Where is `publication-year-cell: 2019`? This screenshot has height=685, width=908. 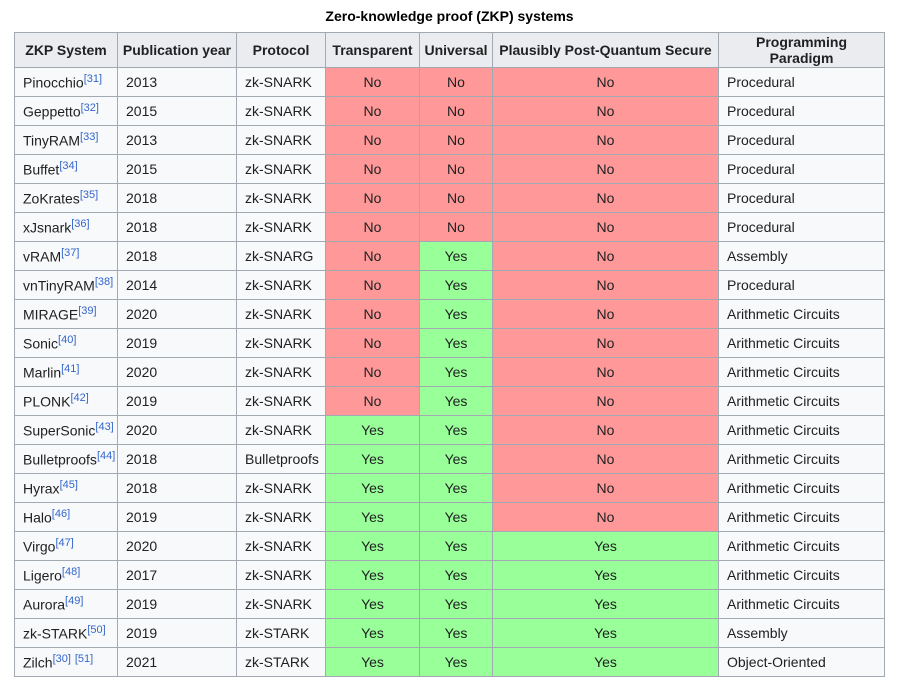 publication-year-cell: 2019 is located at coordinates (177, 633).